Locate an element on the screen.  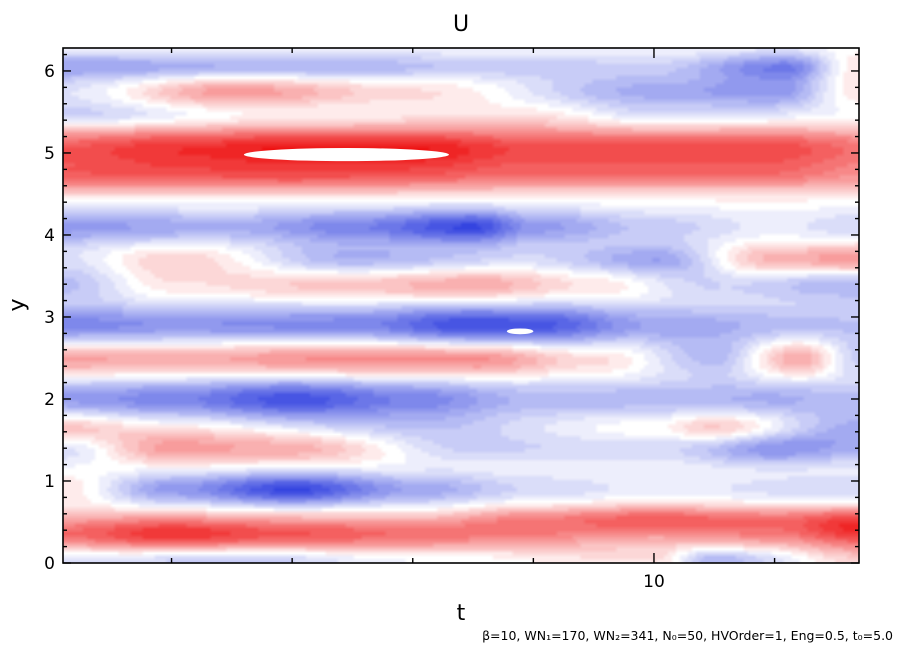
y-tick-label: 5 is located at coordinates (49, 154).